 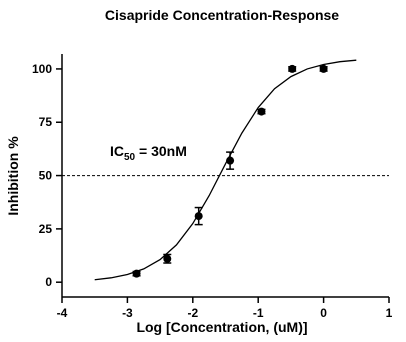 What do you see at coordinates (46, 122) in the screenshot?
I see `y-tick-label: 75` at bounding box center [46, 122].